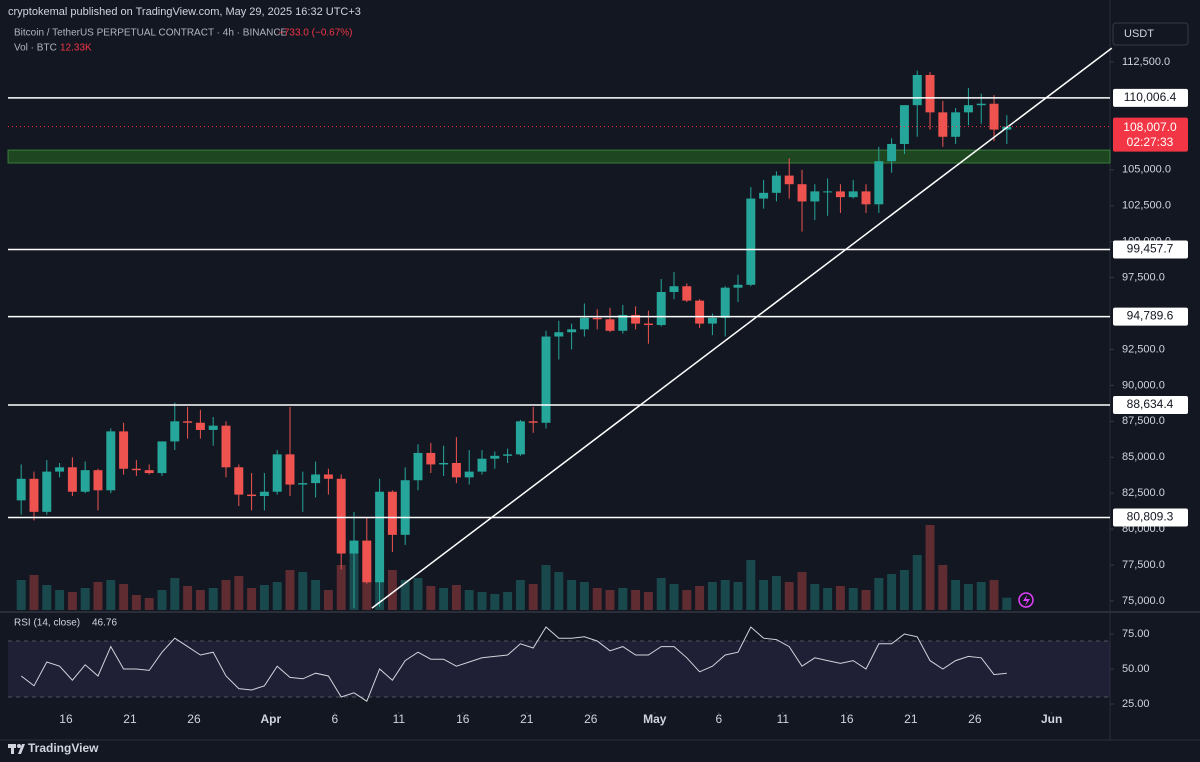  What do you see at coordinates (1143, 601) in the screenshot?
I see `y-tick-label: 75,000.0` at bounding box center [1143, 601].